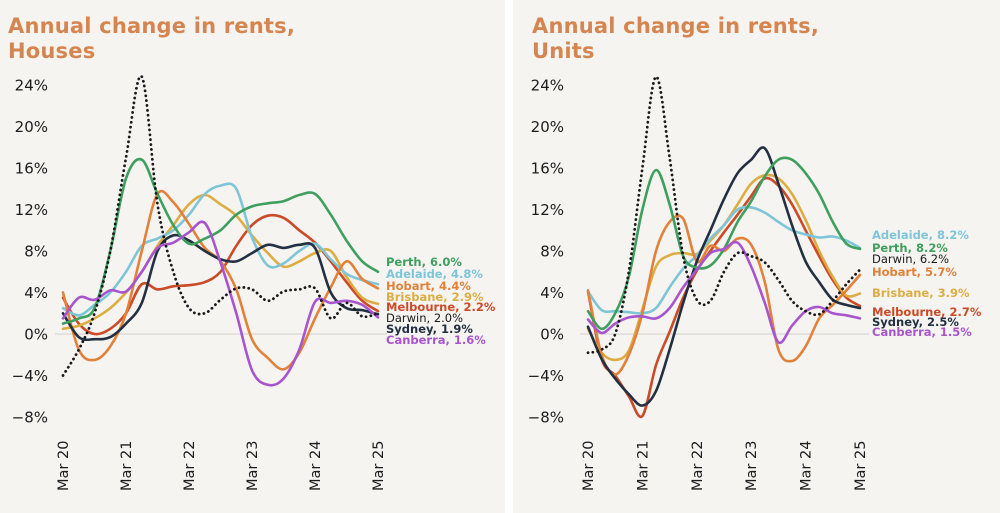 This screenshot has width=1000, height=513. What do you see at coordinates (921, 293) in the screenshot?
I see `legend-brisbane: Brisbane, 3.9%` at bounding box center [921, 293].